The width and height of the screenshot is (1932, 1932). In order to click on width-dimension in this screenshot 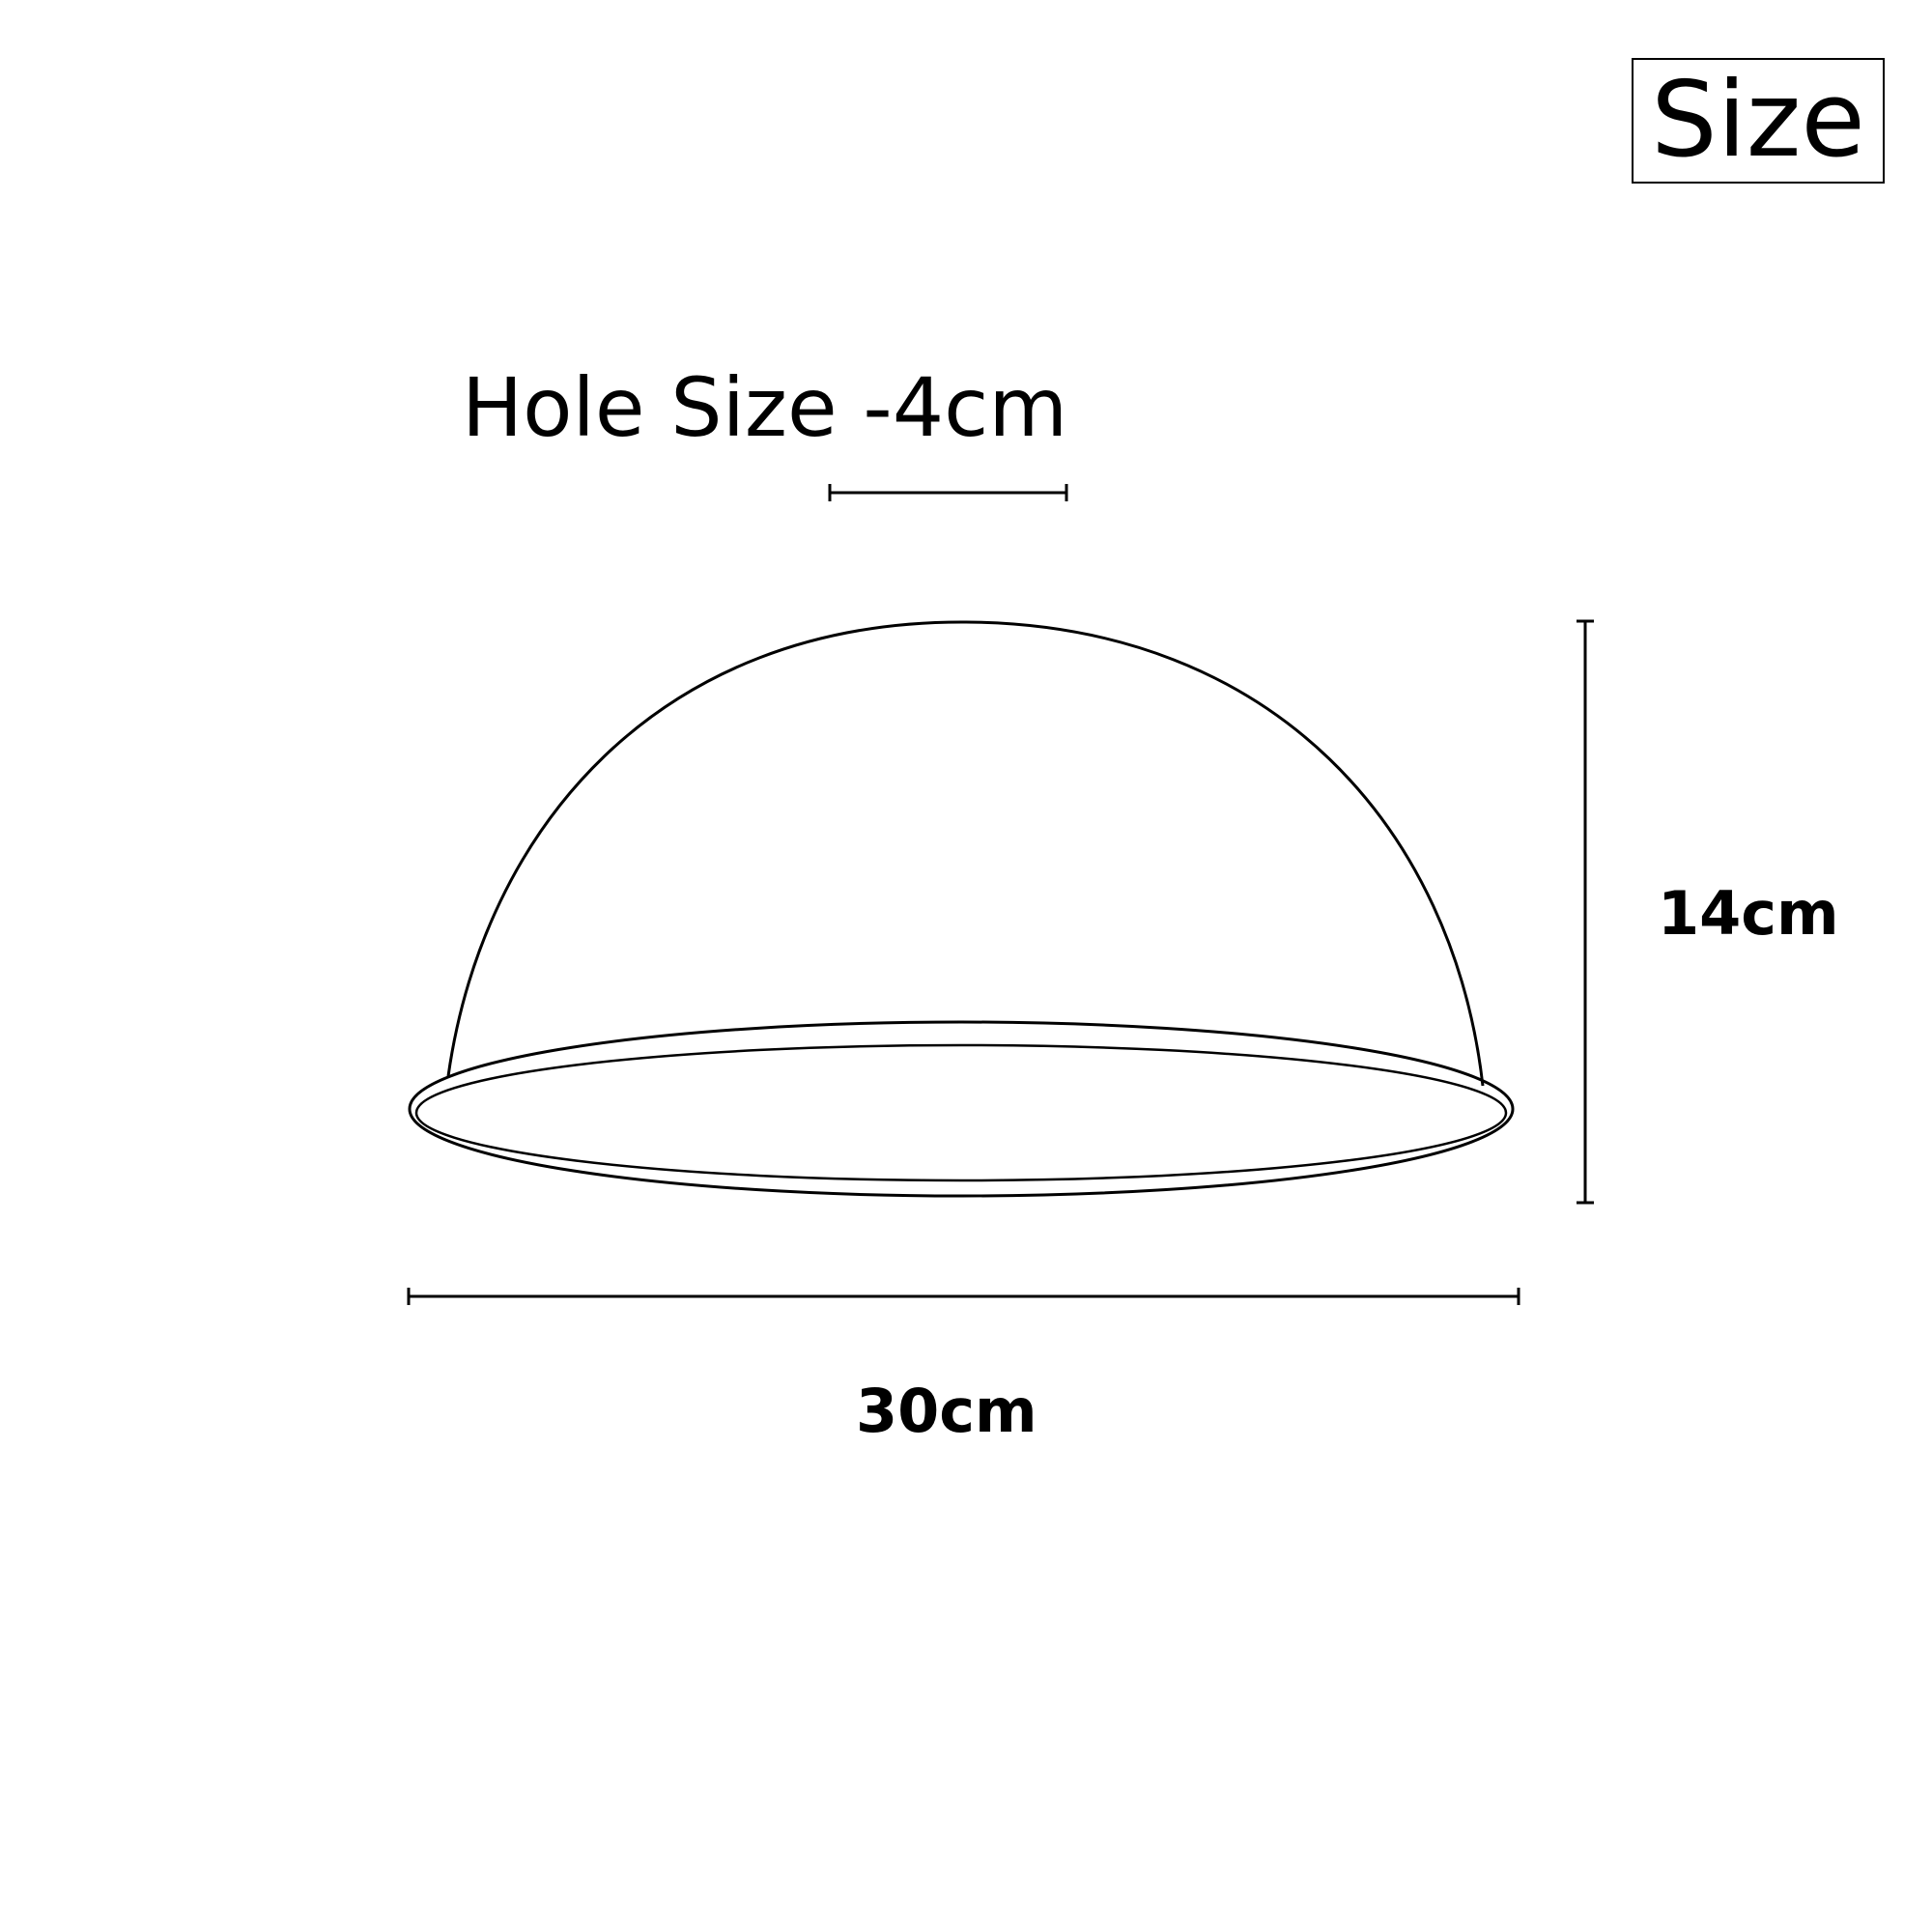, I will do `click(963, 1296)`.